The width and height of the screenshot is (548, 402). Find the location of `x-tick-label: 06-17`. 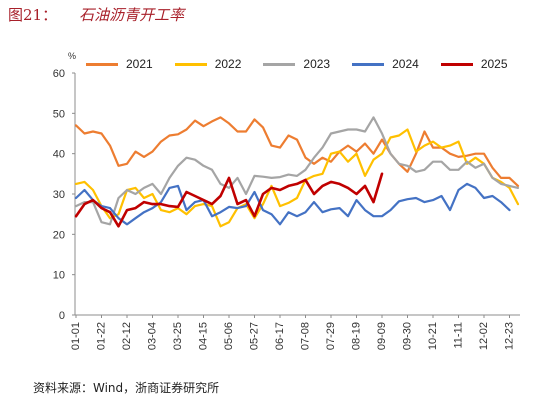

x-tick-label: 06-17 is located at coordinates (280, 336).